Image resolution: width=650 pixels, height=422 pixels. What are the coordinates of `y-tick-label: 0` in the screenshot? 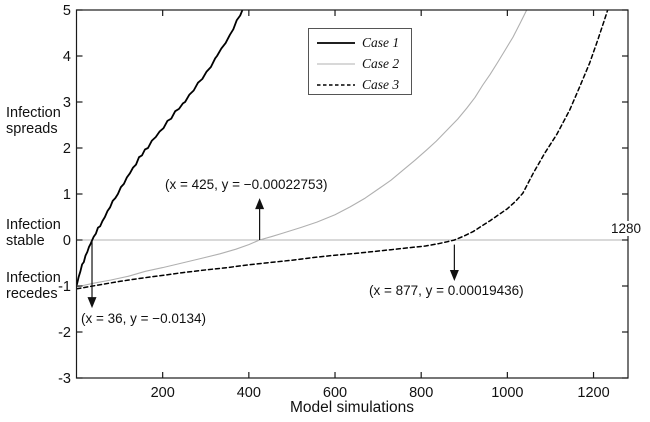 It's located at (67, 241).